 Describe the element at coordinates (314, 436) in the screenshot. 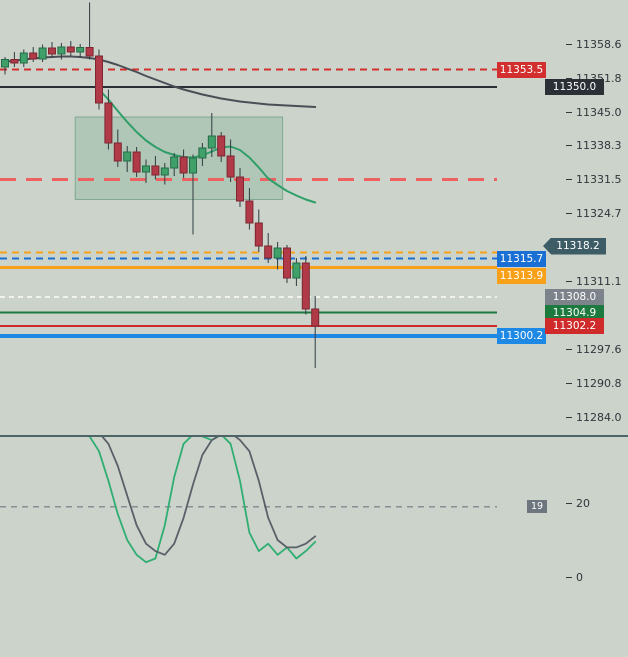

I see `pane-separator` at that location.